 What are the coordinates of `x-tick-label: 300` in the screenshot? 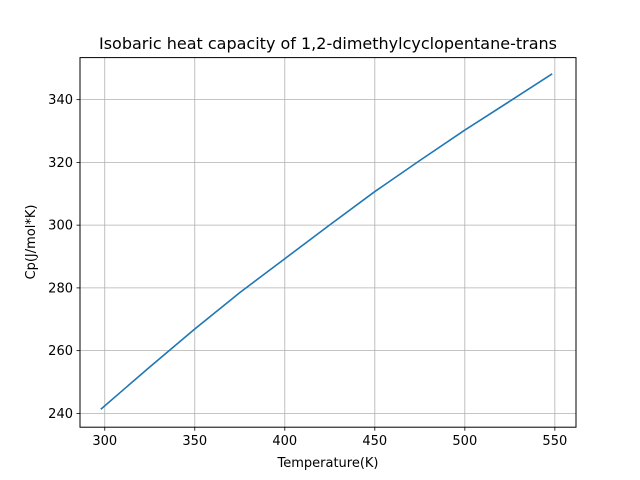 It's located at (104, 441).